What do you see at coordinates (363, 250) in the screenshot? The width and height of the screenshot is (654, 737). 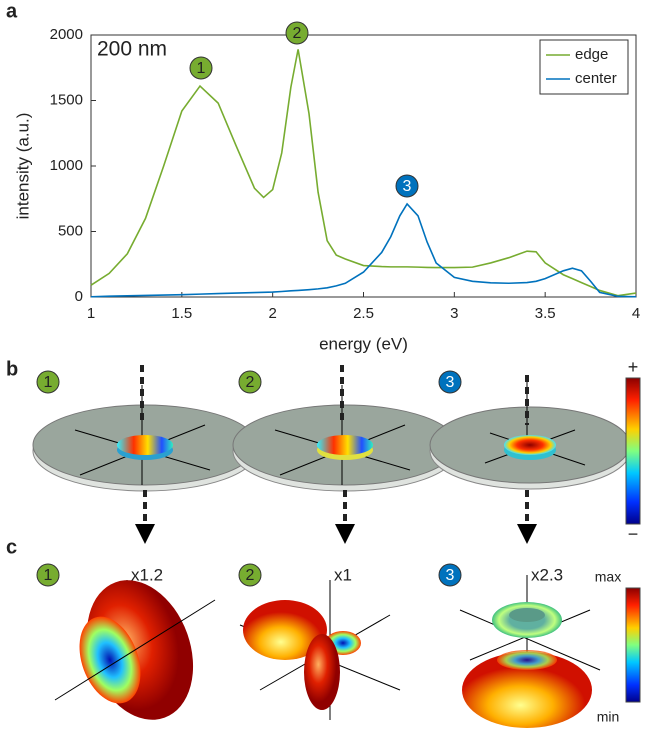 I see `line-series` at bounding box center [363, 250].